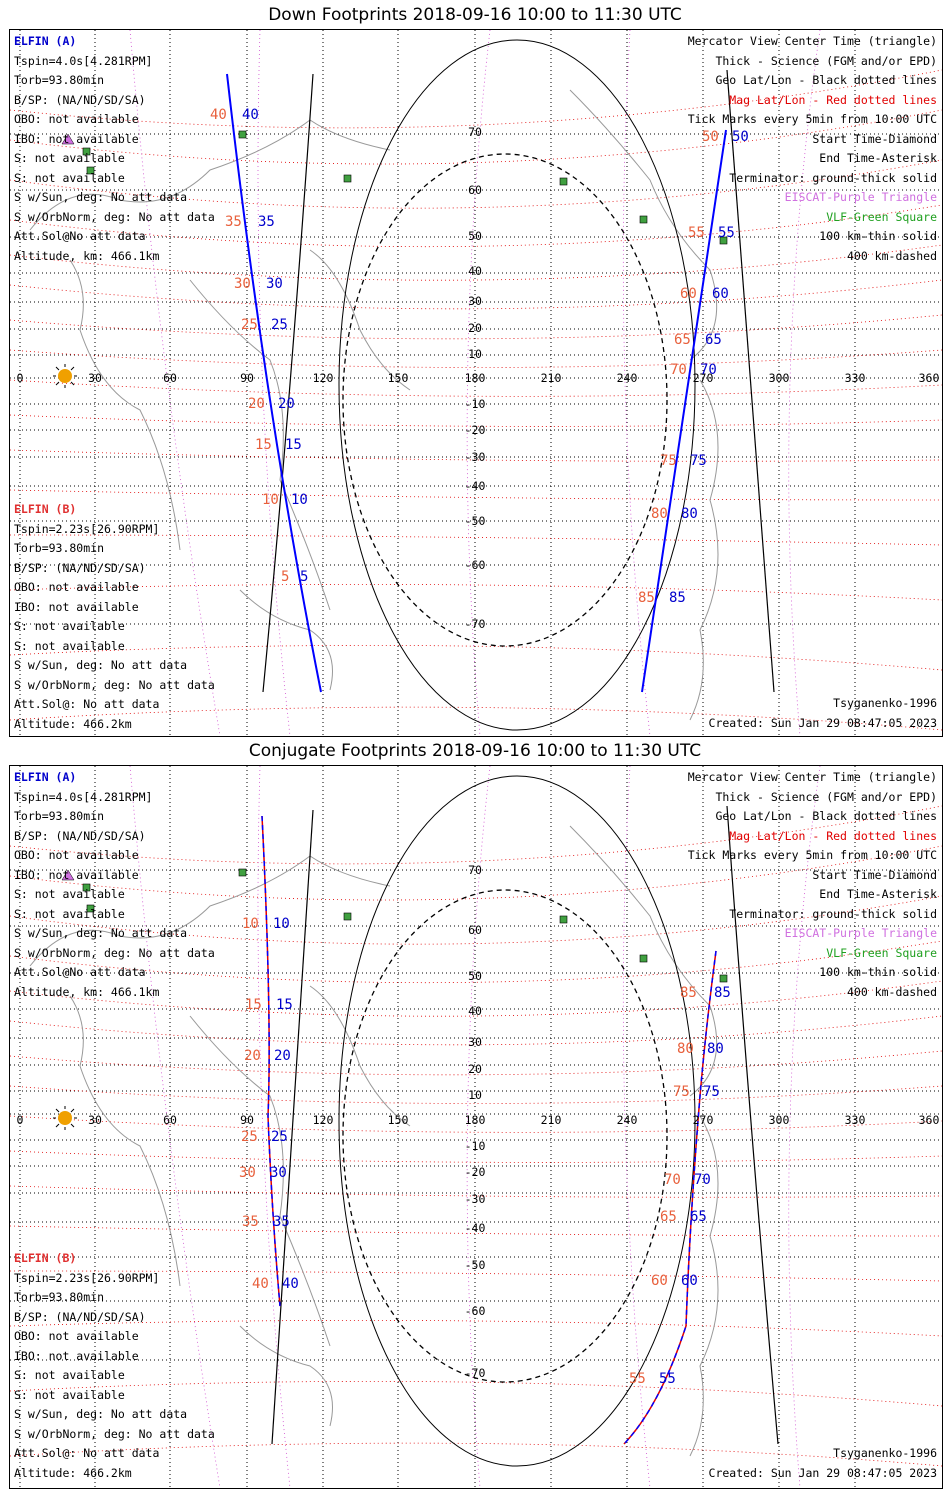  What do you see at coordinates (833, 835) in the screenshot?
I see `legend-item: Mag Lat/Lon - Red dotted lines` at bounding box center [833, 835].